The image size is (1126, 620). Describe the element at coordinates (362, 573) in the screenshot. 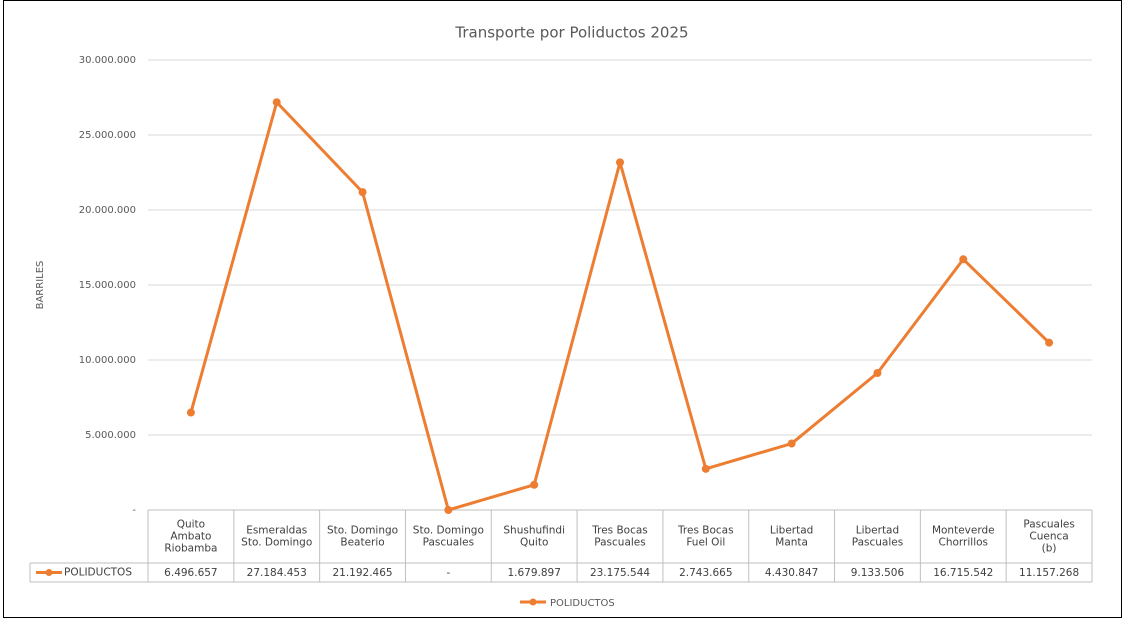

I see `table-value: 21.192.465` at that location.